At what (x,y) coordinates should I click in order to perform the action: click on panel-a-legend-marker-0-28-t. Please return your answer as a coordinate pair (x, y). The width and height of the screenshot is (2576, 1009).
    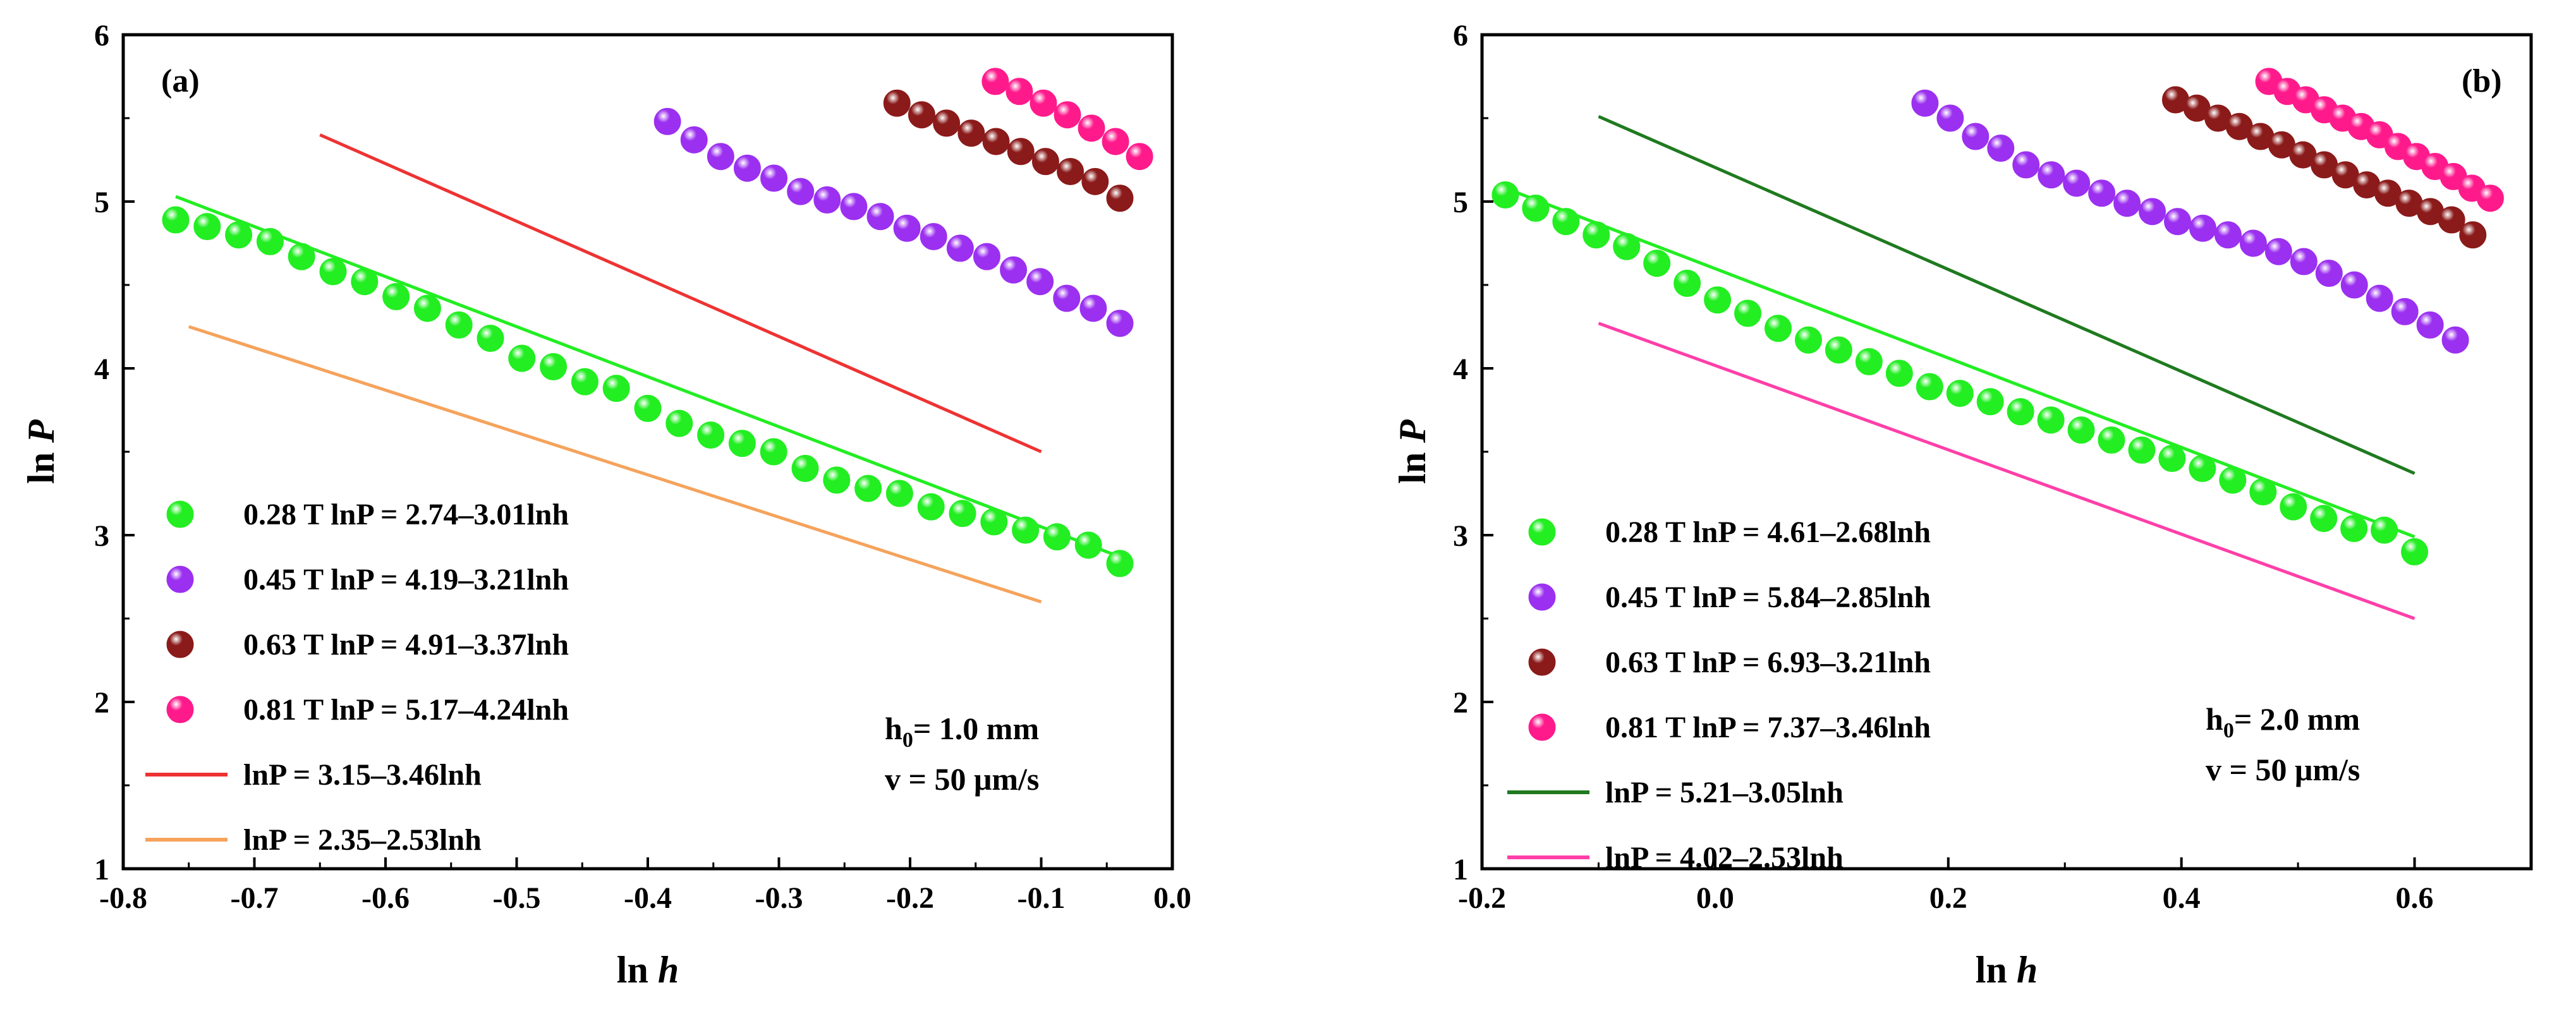
    Looking at the image, I should click on (180, 514).